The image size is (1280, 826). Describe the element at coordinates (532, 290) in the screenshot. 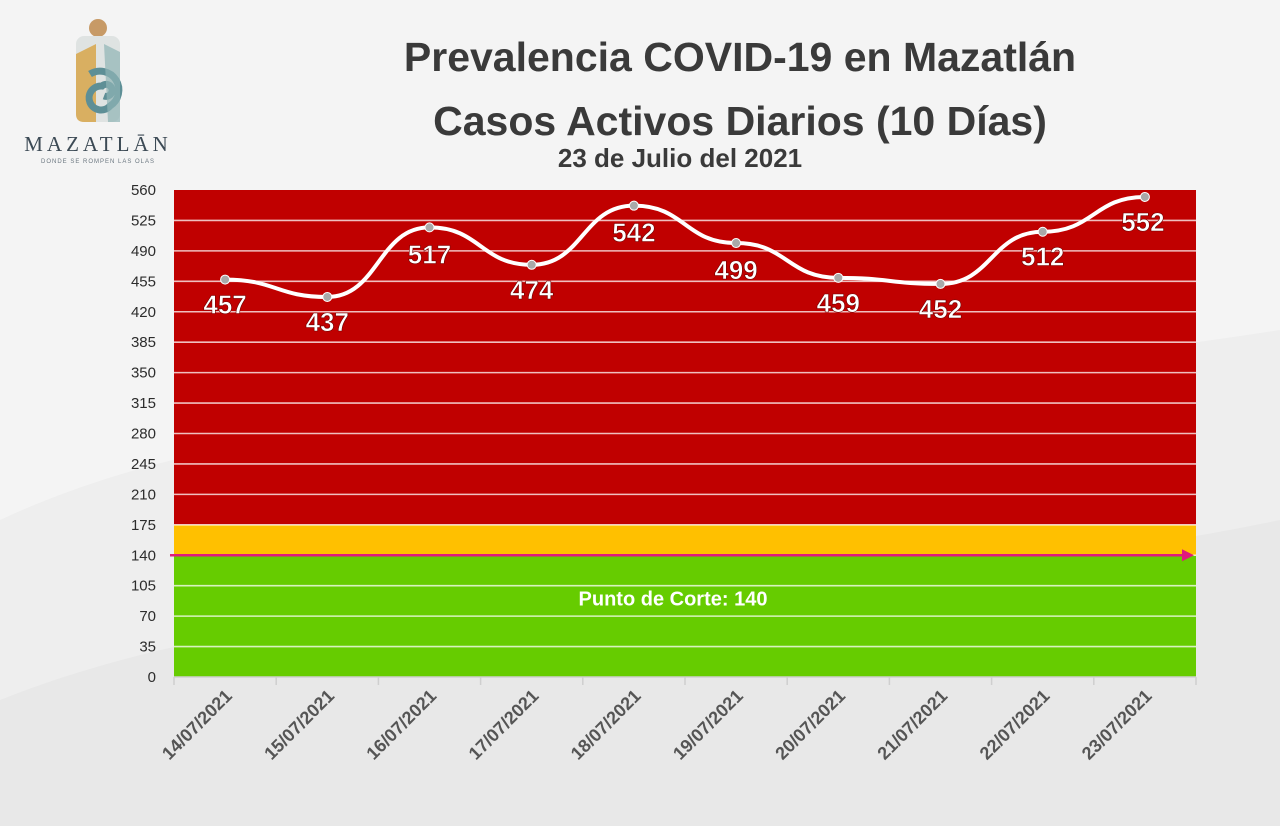

I see `data-label: 474` at that location.